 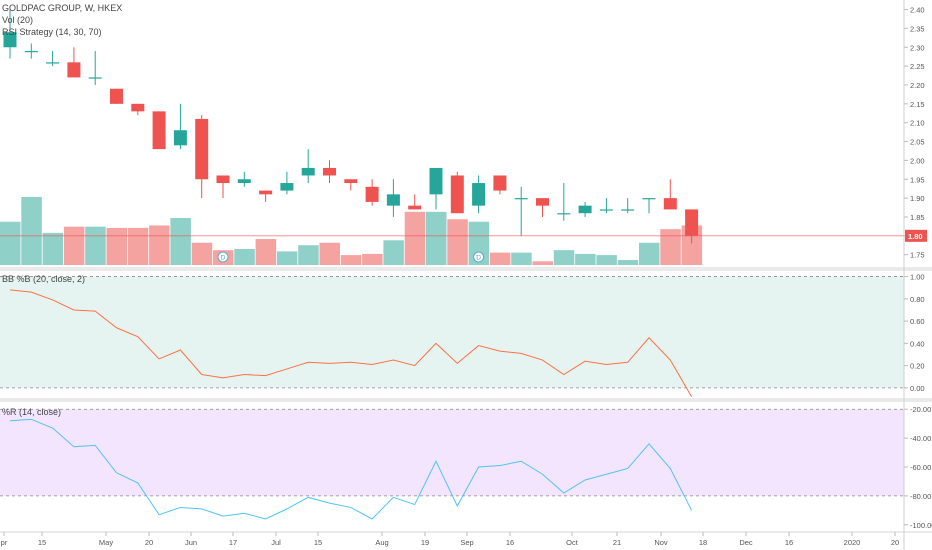 What do you see at coordinates (917, 47) in the screenshot?
I see `y-tick-label: 2.30` at bounding box center [917, 47].